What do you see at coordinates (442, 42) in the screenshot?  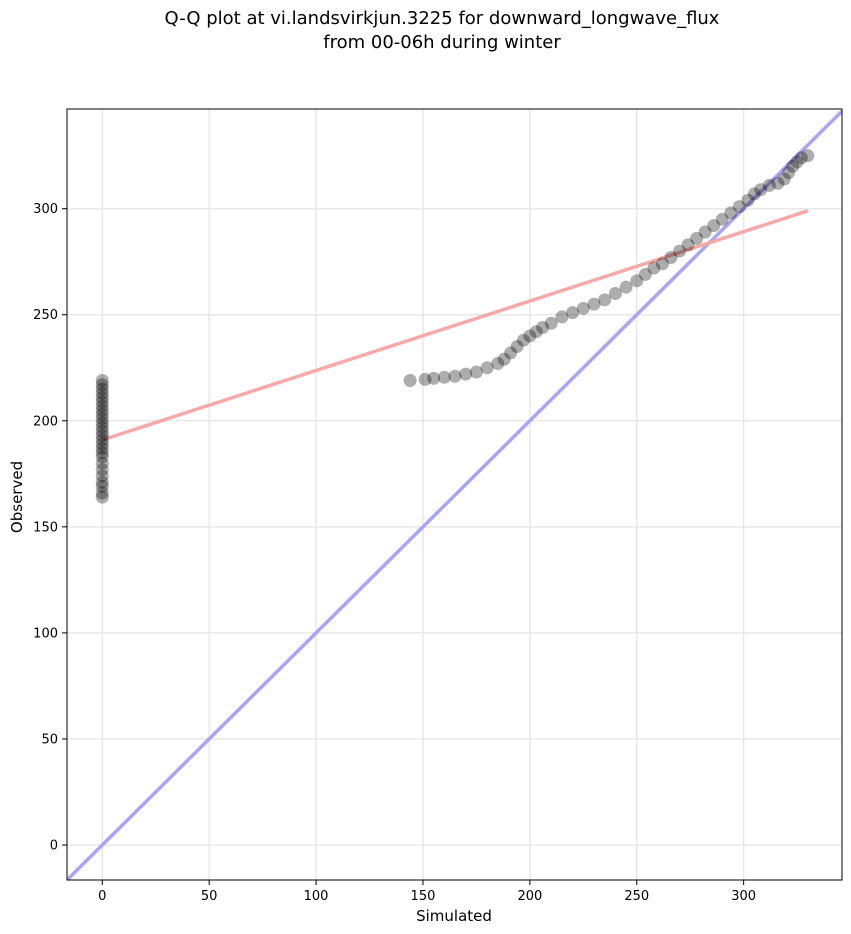 I see `chart-title-line-2: from 00-06h during winter` at bounding box center [442, 42].